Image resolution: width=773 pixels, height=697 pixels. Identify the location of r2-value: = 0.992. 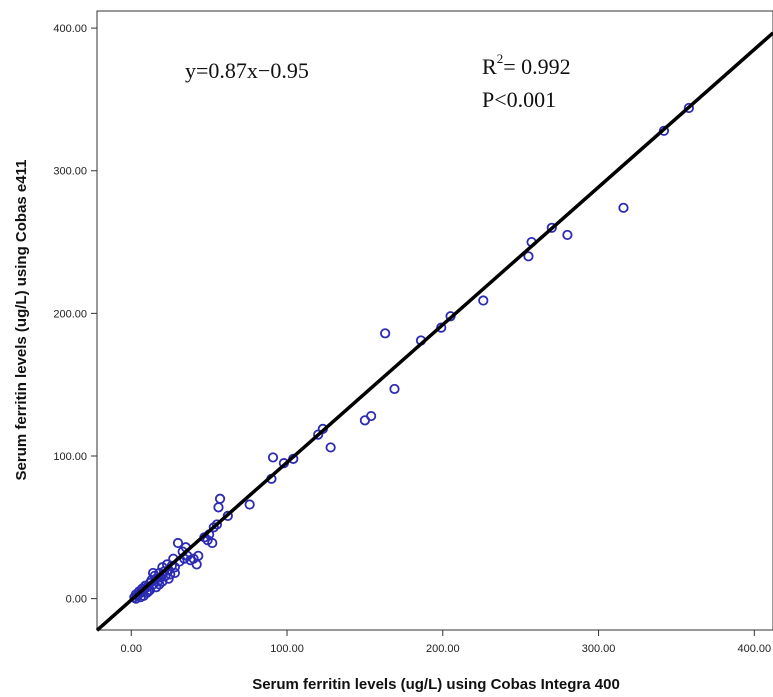
(536, 66).